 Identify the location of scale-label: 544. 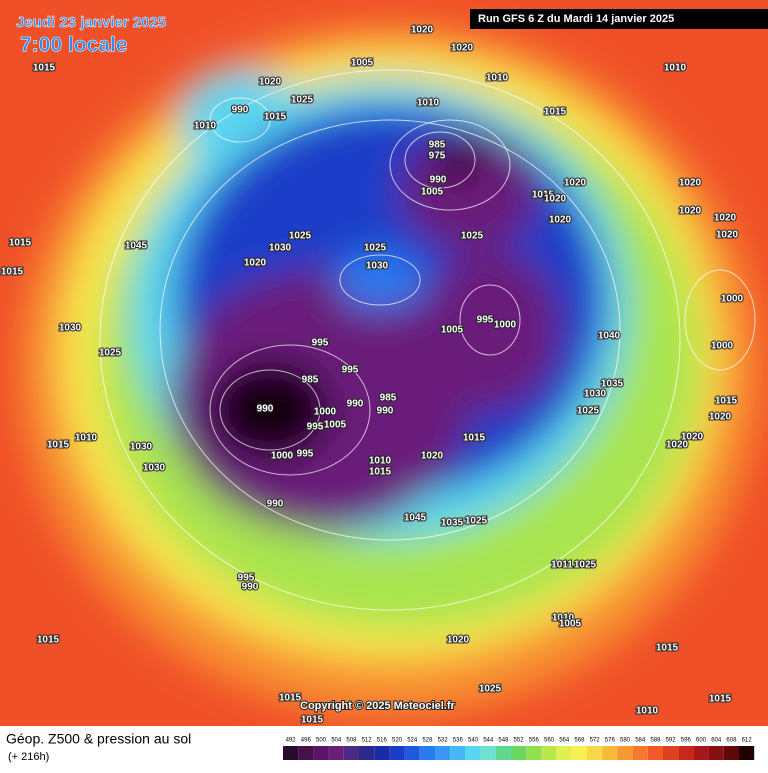
(488, 741).